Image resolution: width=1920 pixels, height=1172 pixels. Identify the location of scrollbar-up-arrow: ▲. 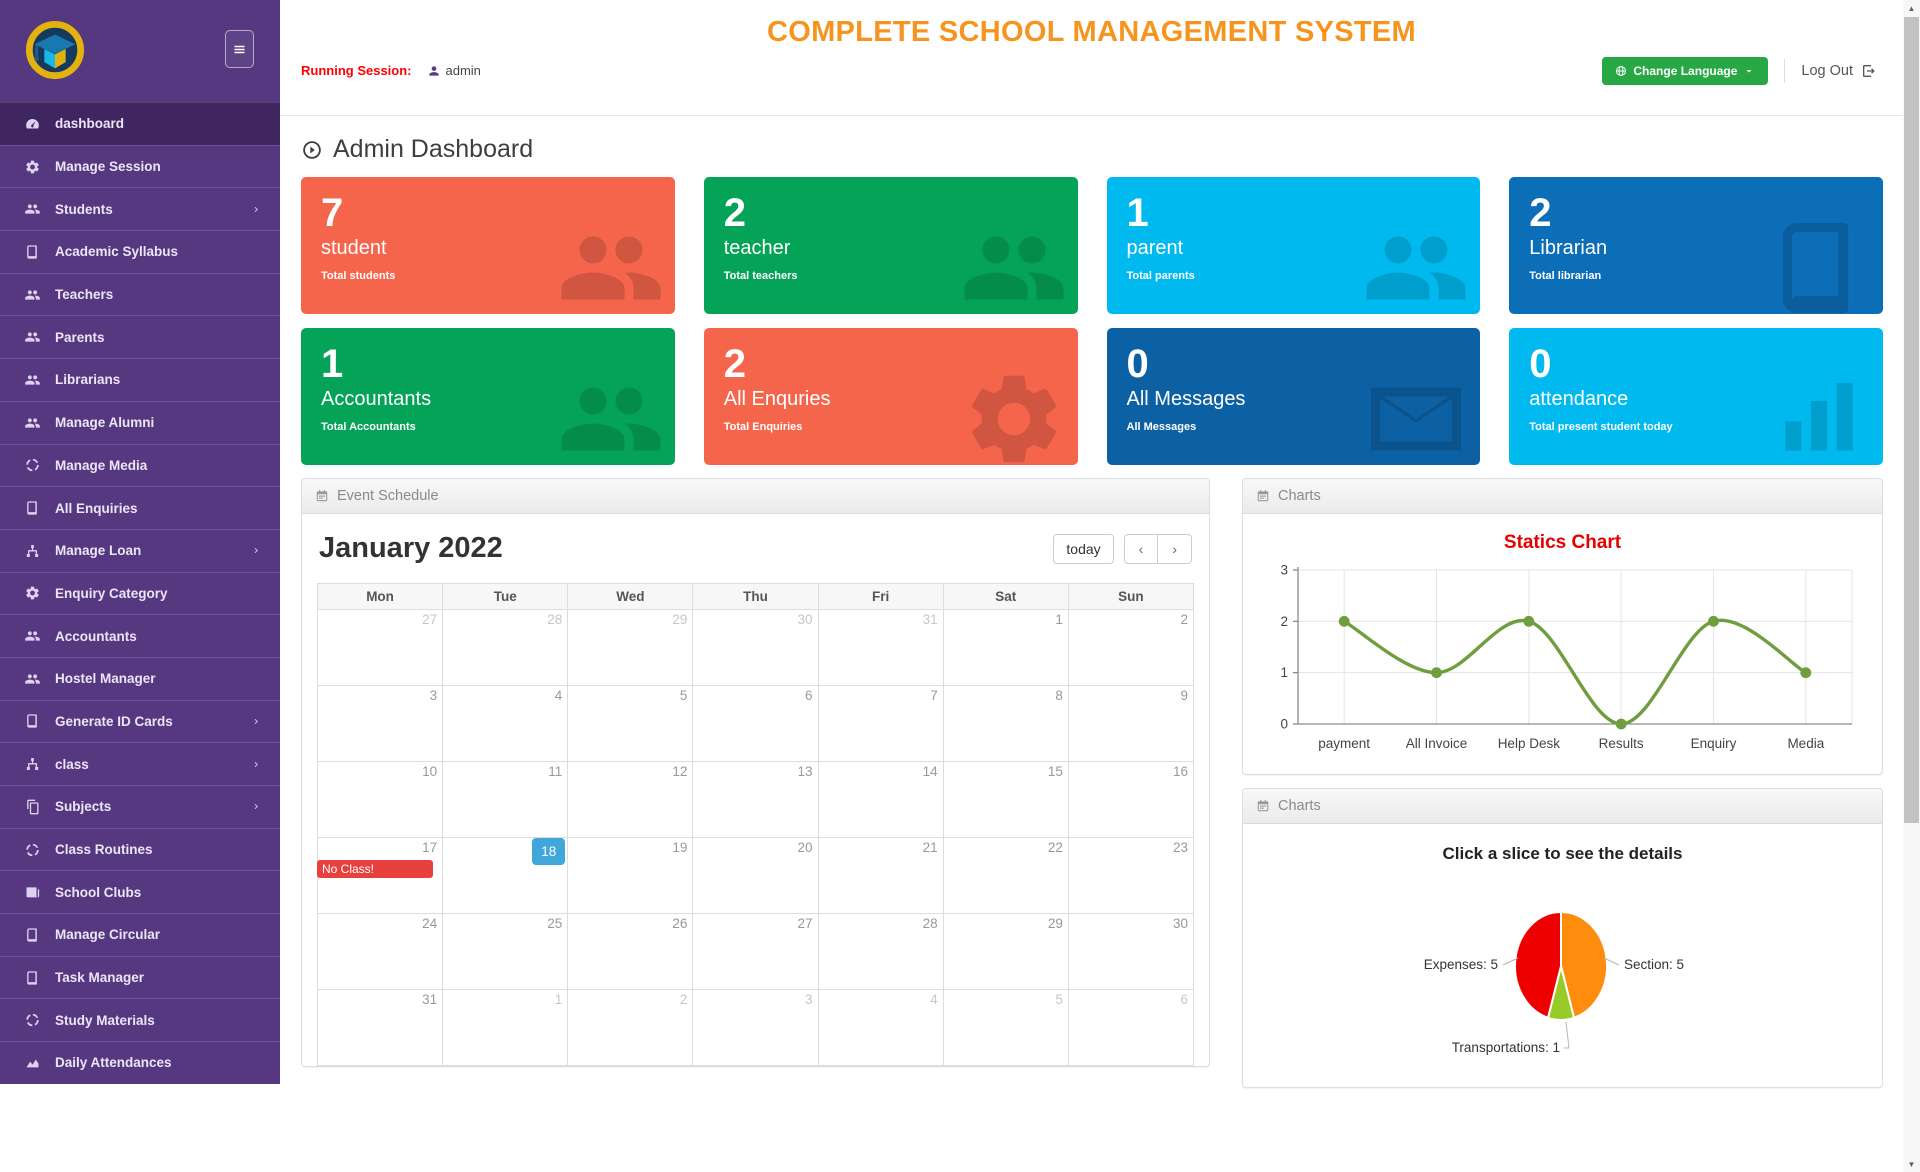
(1911, 8).